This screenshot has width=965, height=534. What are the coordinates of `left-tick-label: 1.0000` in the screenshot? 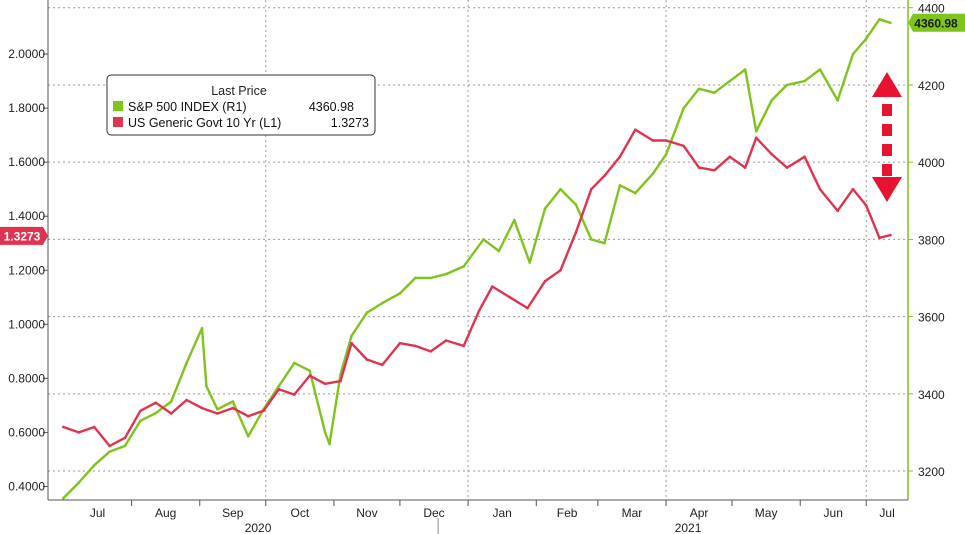 It's located at (26, 324).